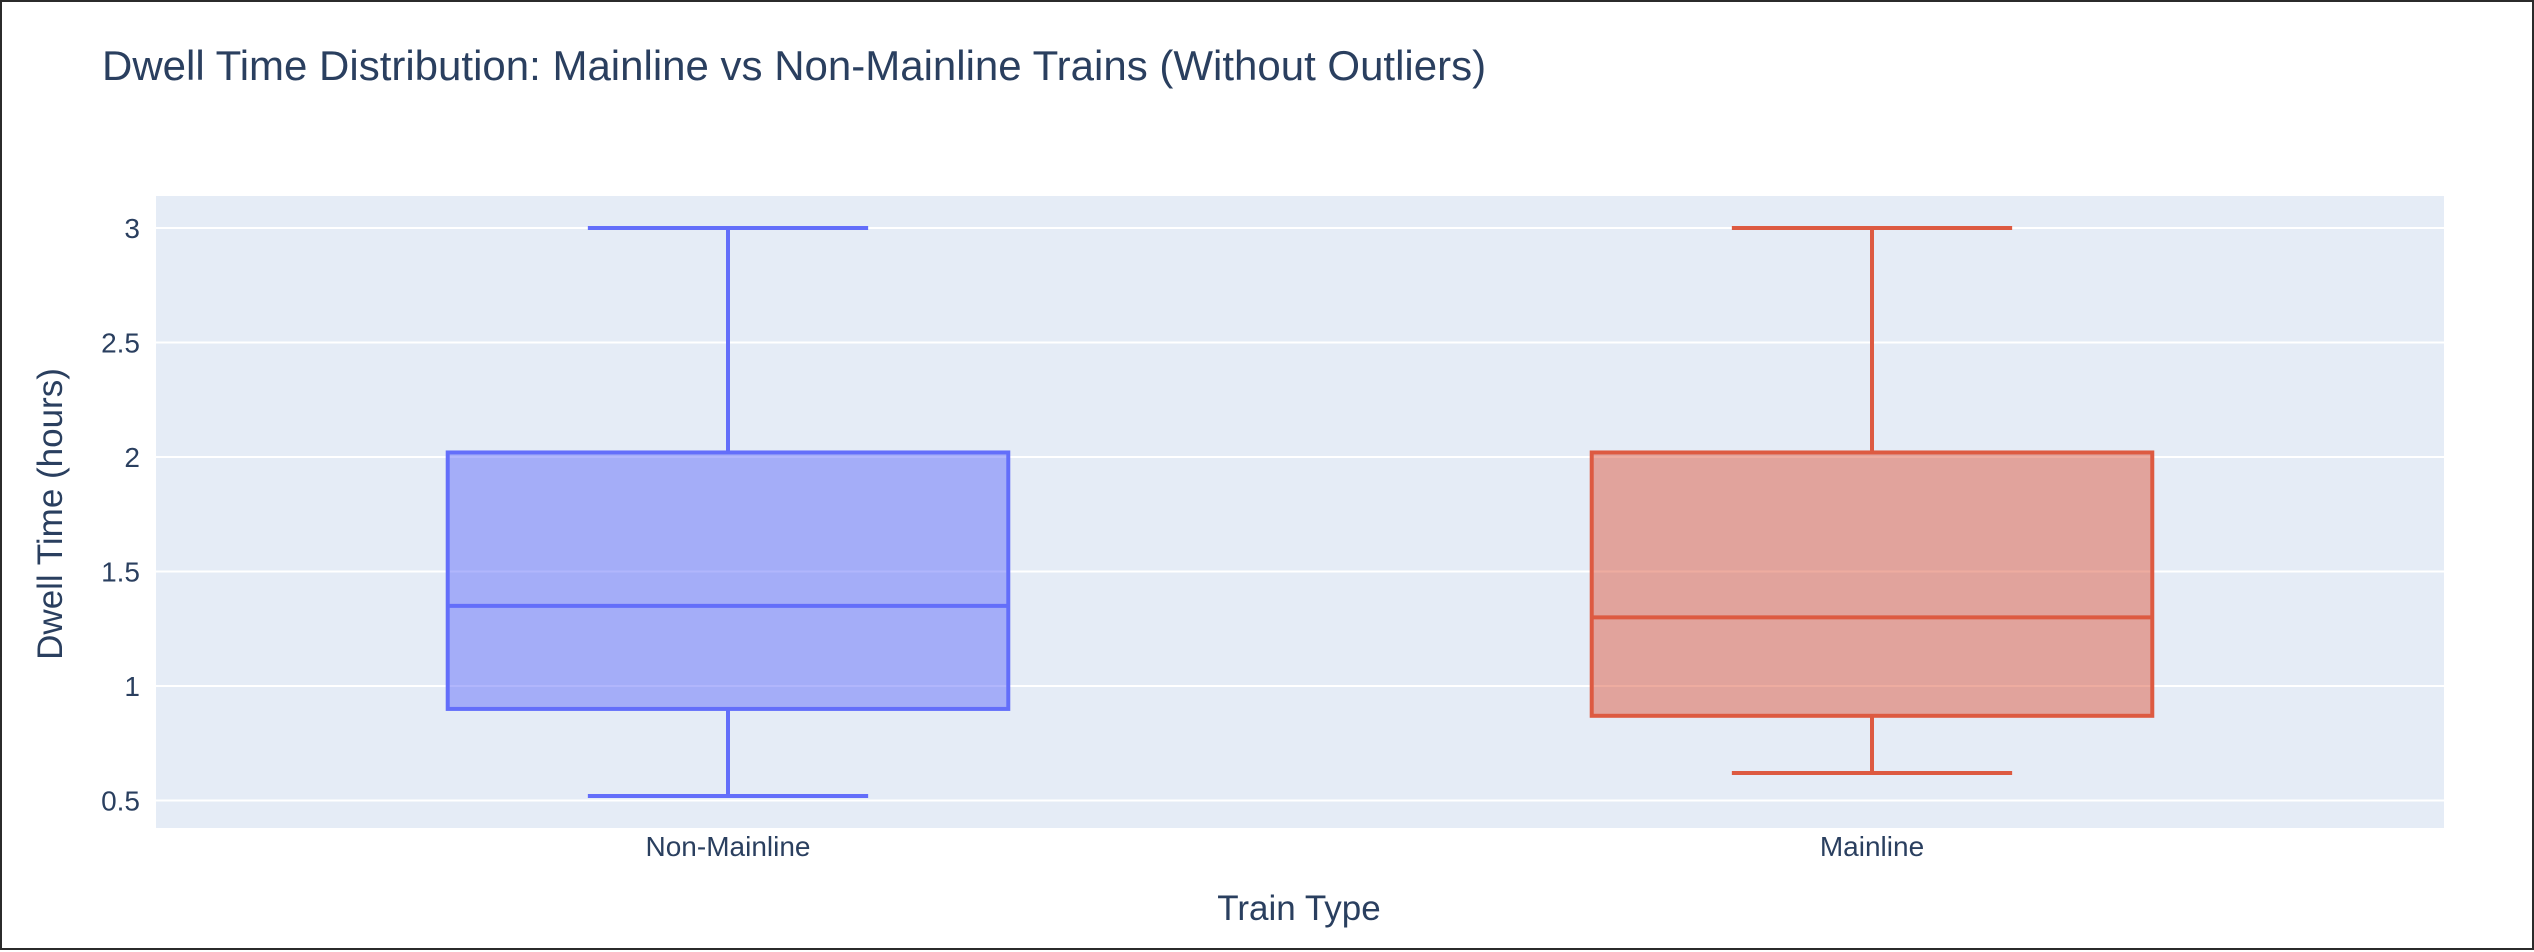 Image resolution: width=2534 pixels, height=952 pixels. What do you see at coordinates (120, 343) in the screenshot?
I see `y-tick-label: 2.5` at bounding box center [120, 343].